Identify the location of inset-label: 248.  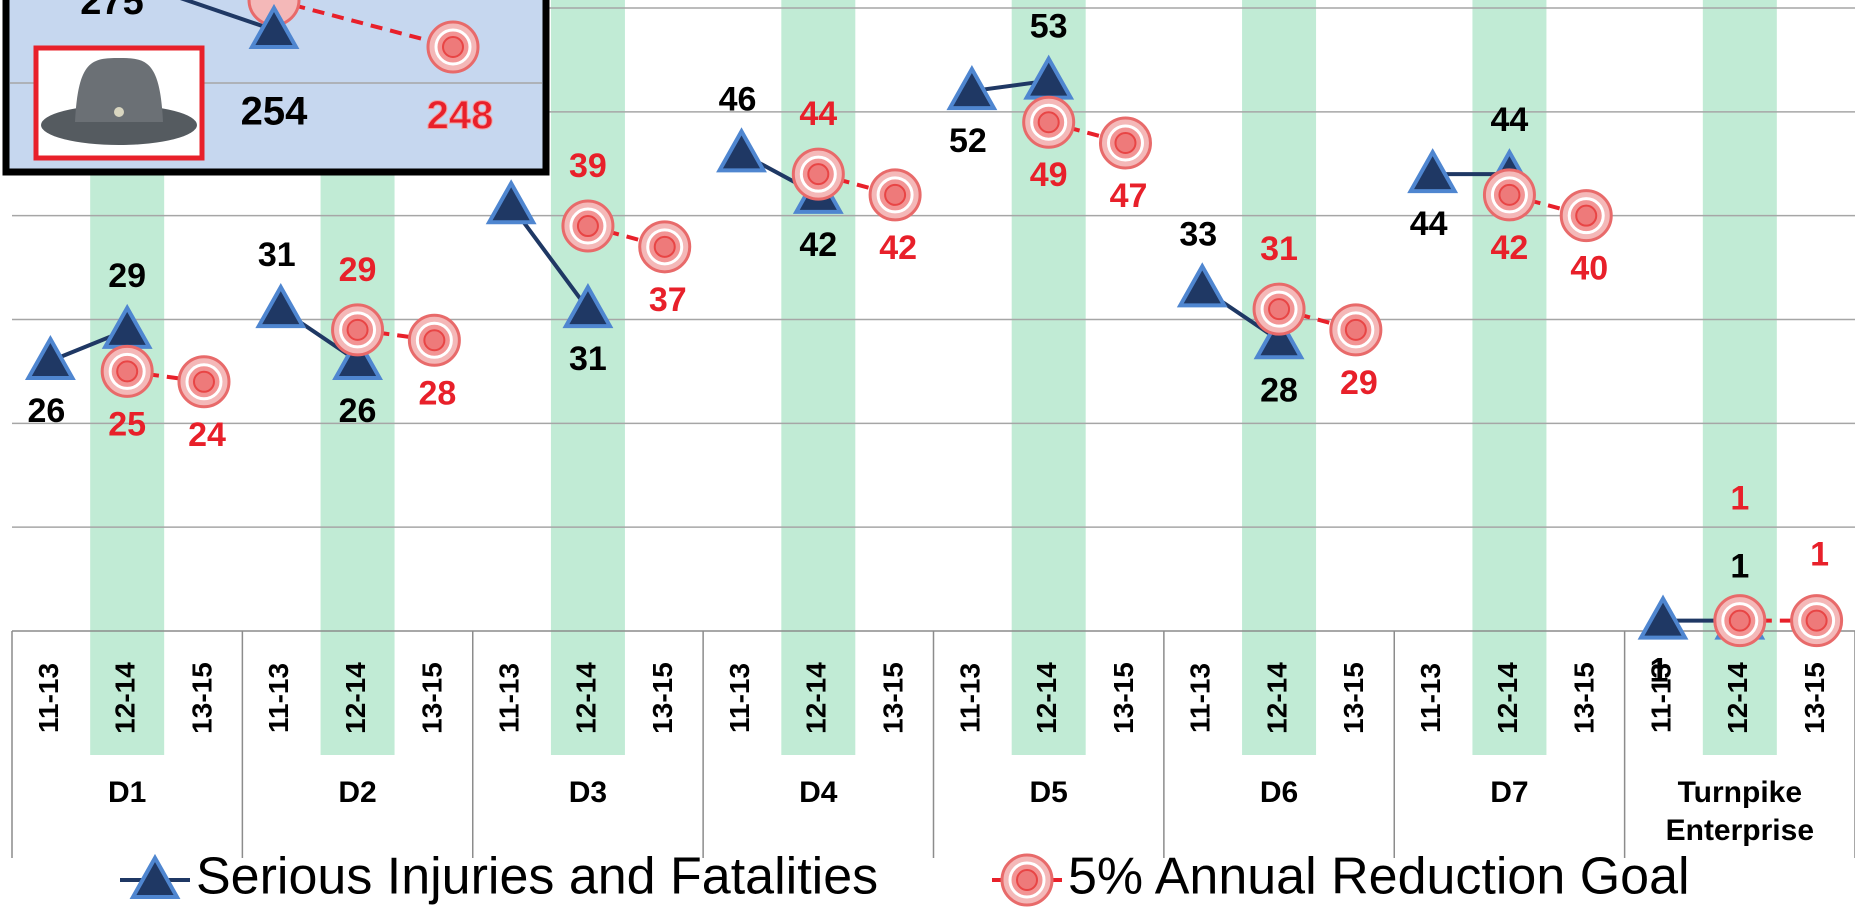
(460, 116).